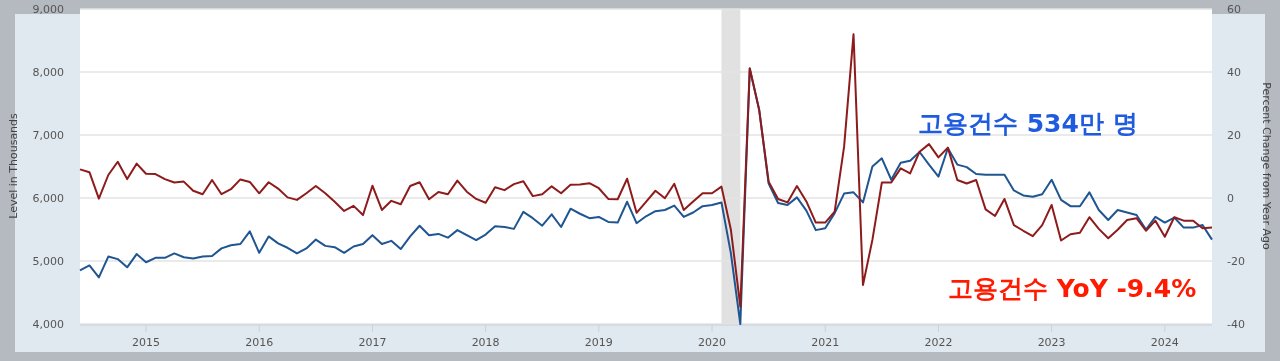  I want to click on x-tick-label: 2019, so click(598, 342).